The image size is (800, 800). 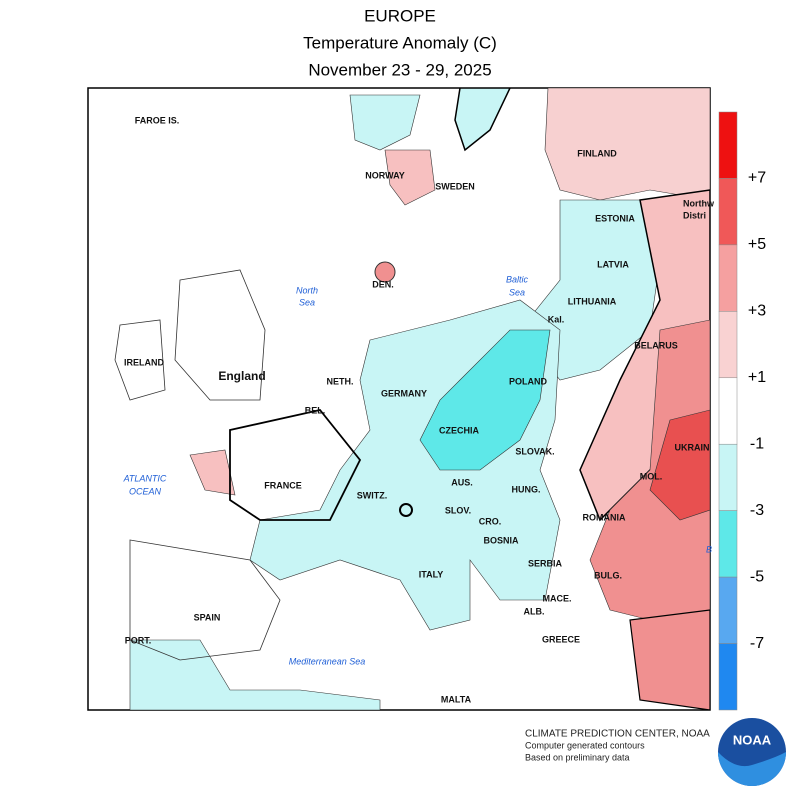 I want to click on place-label: POLAND, so click(x=528, y=381).